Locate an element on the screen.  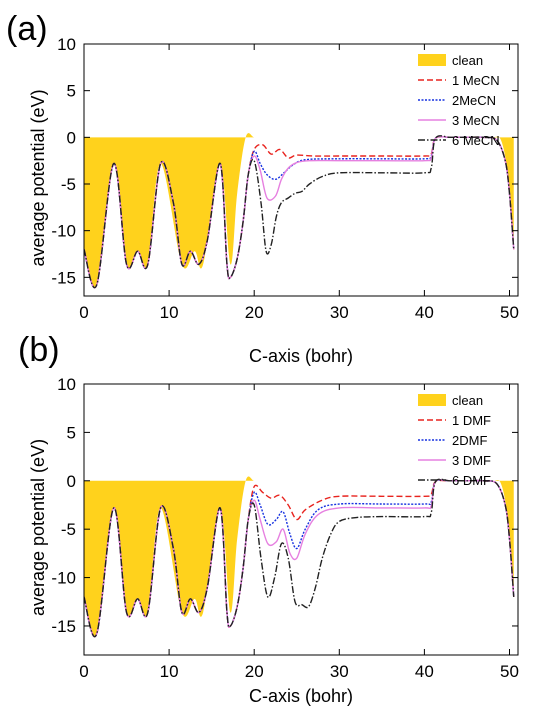
legend: clean 1 DMF 2DMF 3 DMF 6 DMF is located at coordinates (454, 440).